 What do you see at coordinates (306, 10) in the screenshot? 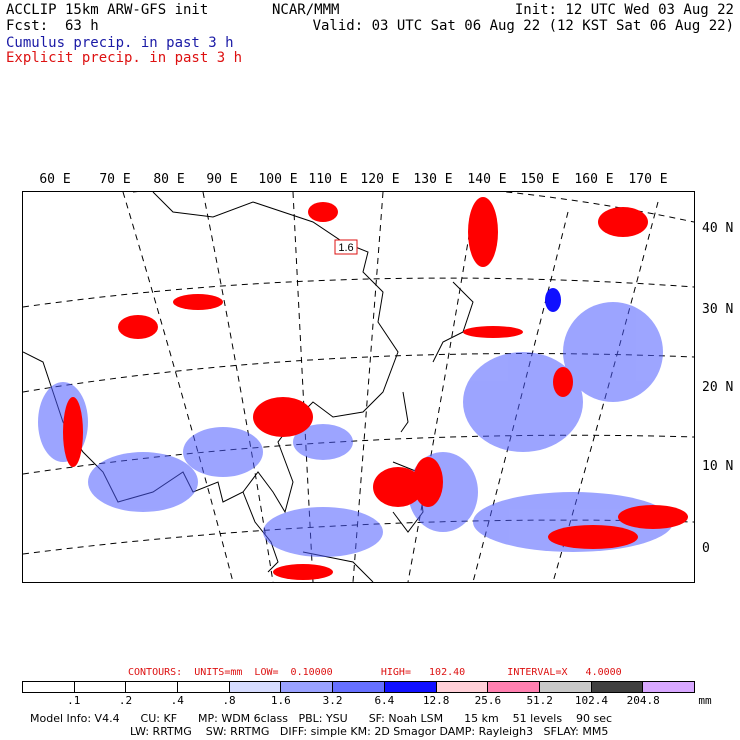
I see `organization: NCAR/MMM` at bounding box center [306, 10].